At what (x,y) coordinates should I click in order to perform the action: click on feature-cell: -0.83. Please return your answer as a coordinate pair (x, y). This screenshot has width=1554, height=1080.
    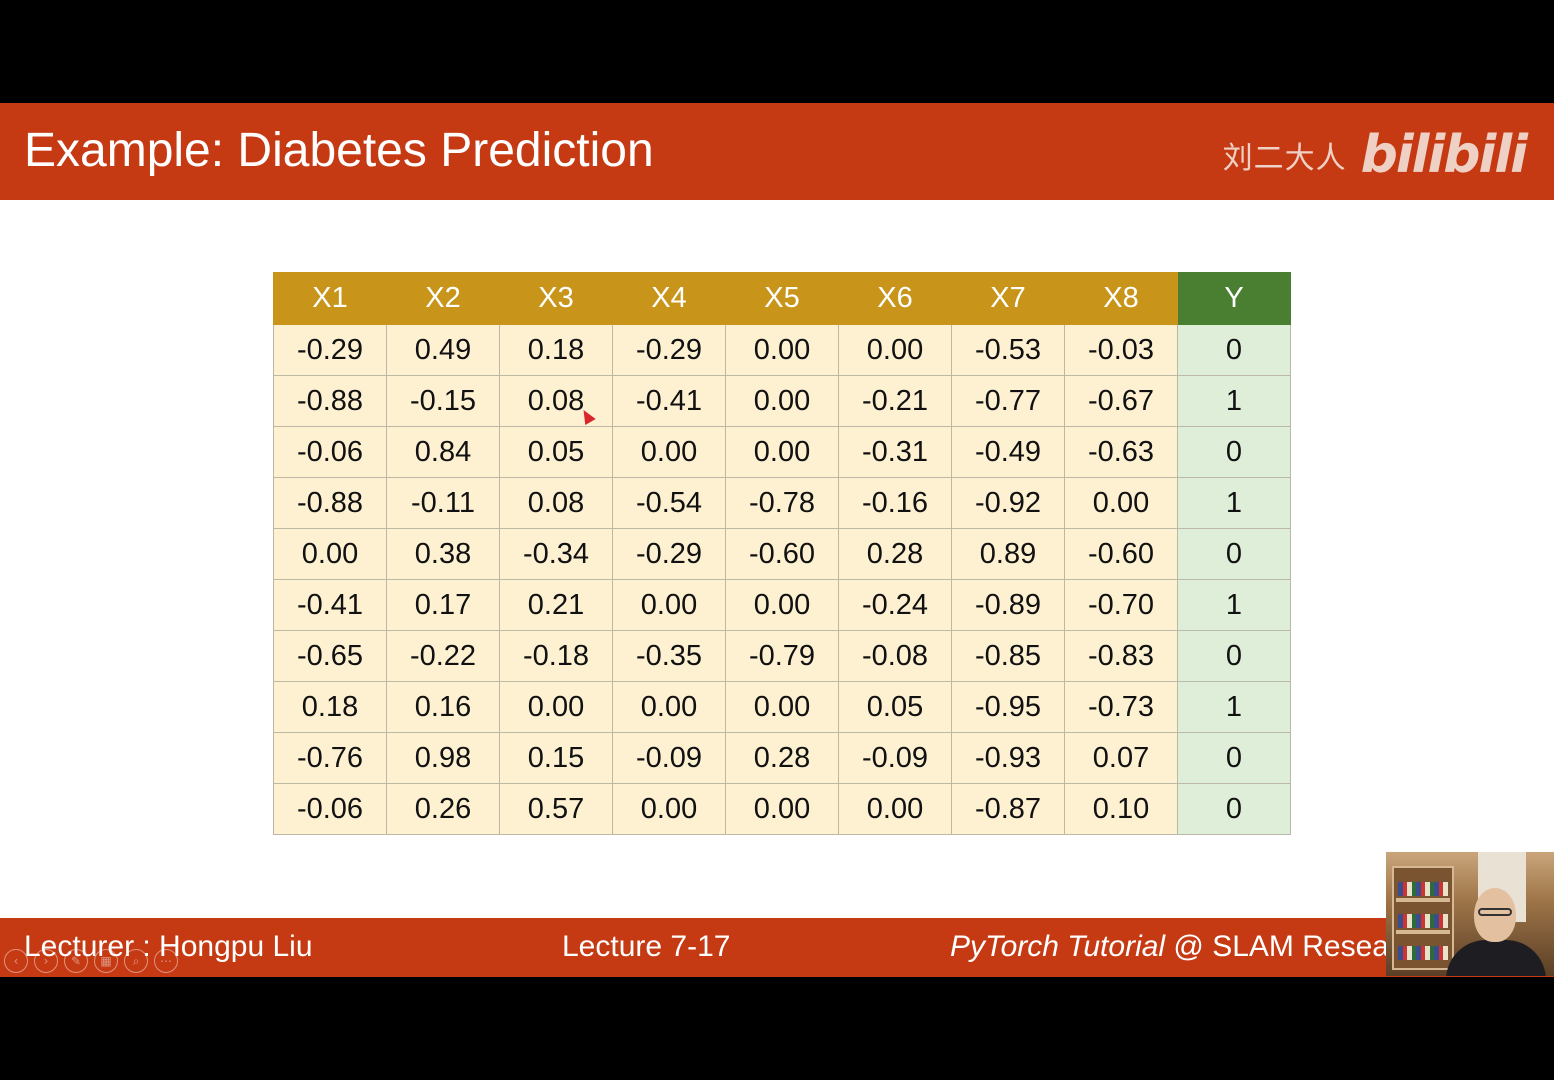
    Looking at the image, I should click on (1121, 656).